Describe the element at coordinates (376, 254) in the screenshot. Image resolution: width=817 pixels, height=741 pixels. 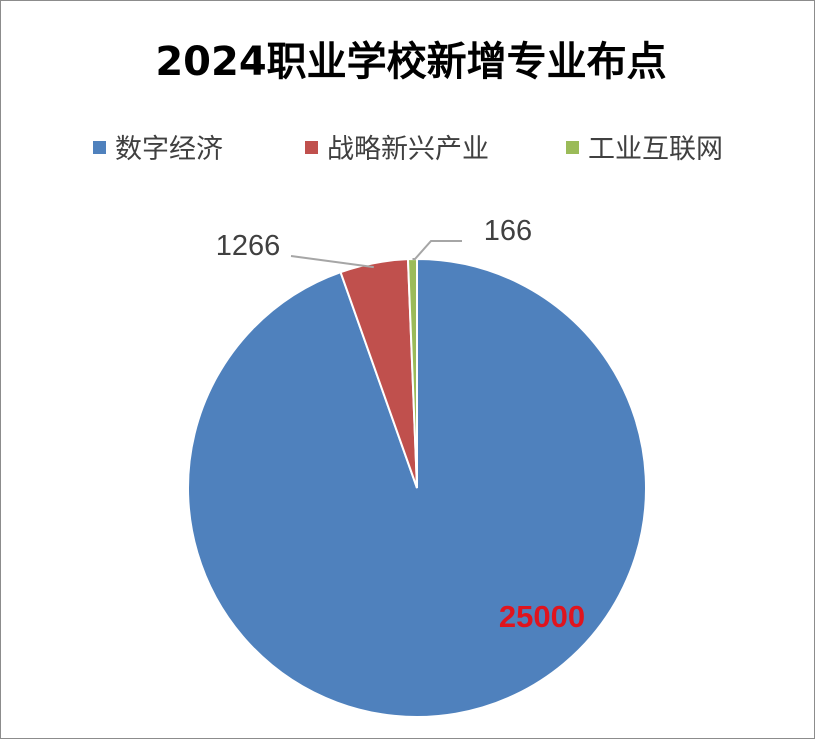
I see `leader-lines` at that location.